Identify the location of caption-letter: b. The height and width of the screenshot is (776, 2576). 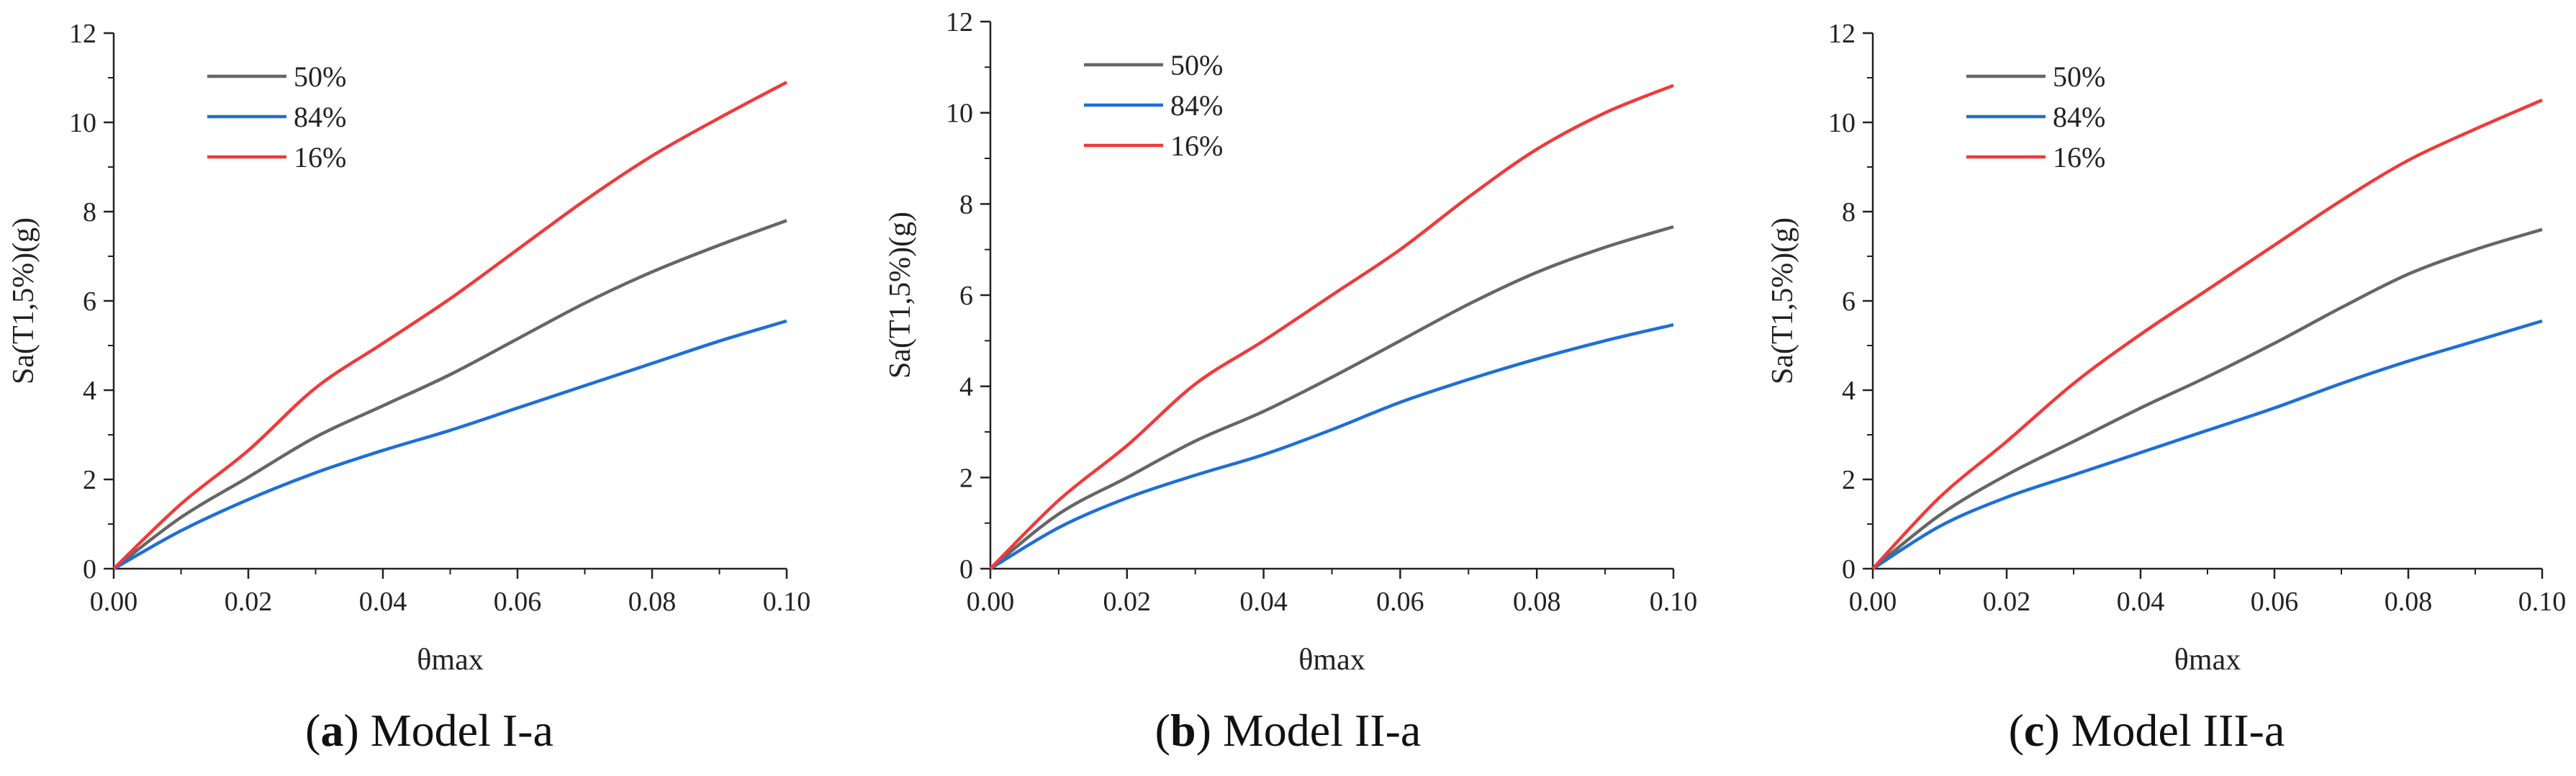
(1183, 730).